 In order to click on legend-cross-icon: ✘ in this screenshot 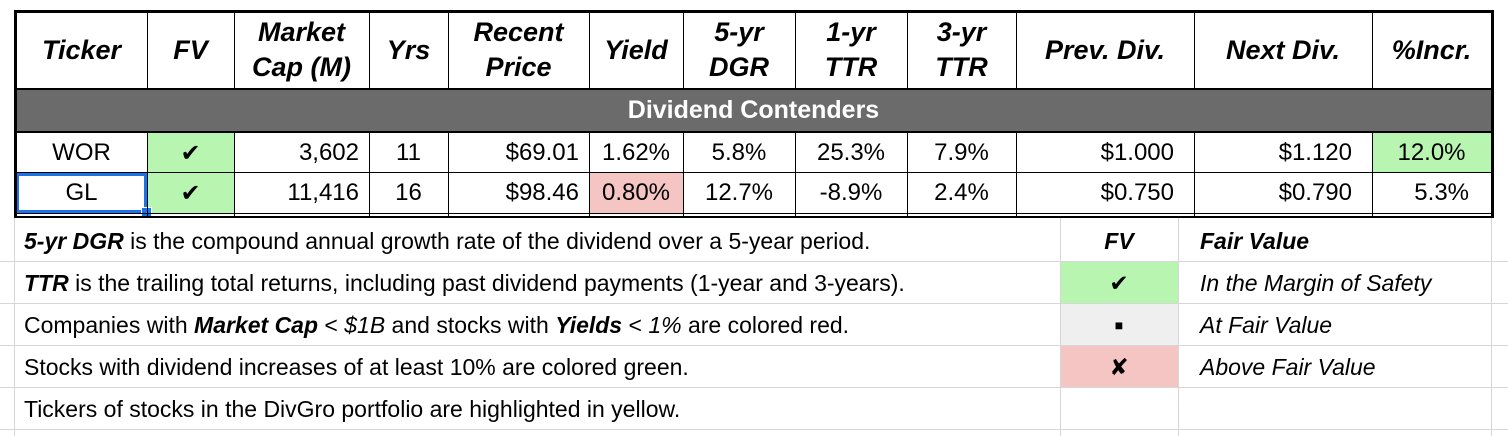, I will do `click(1119, 367)`.